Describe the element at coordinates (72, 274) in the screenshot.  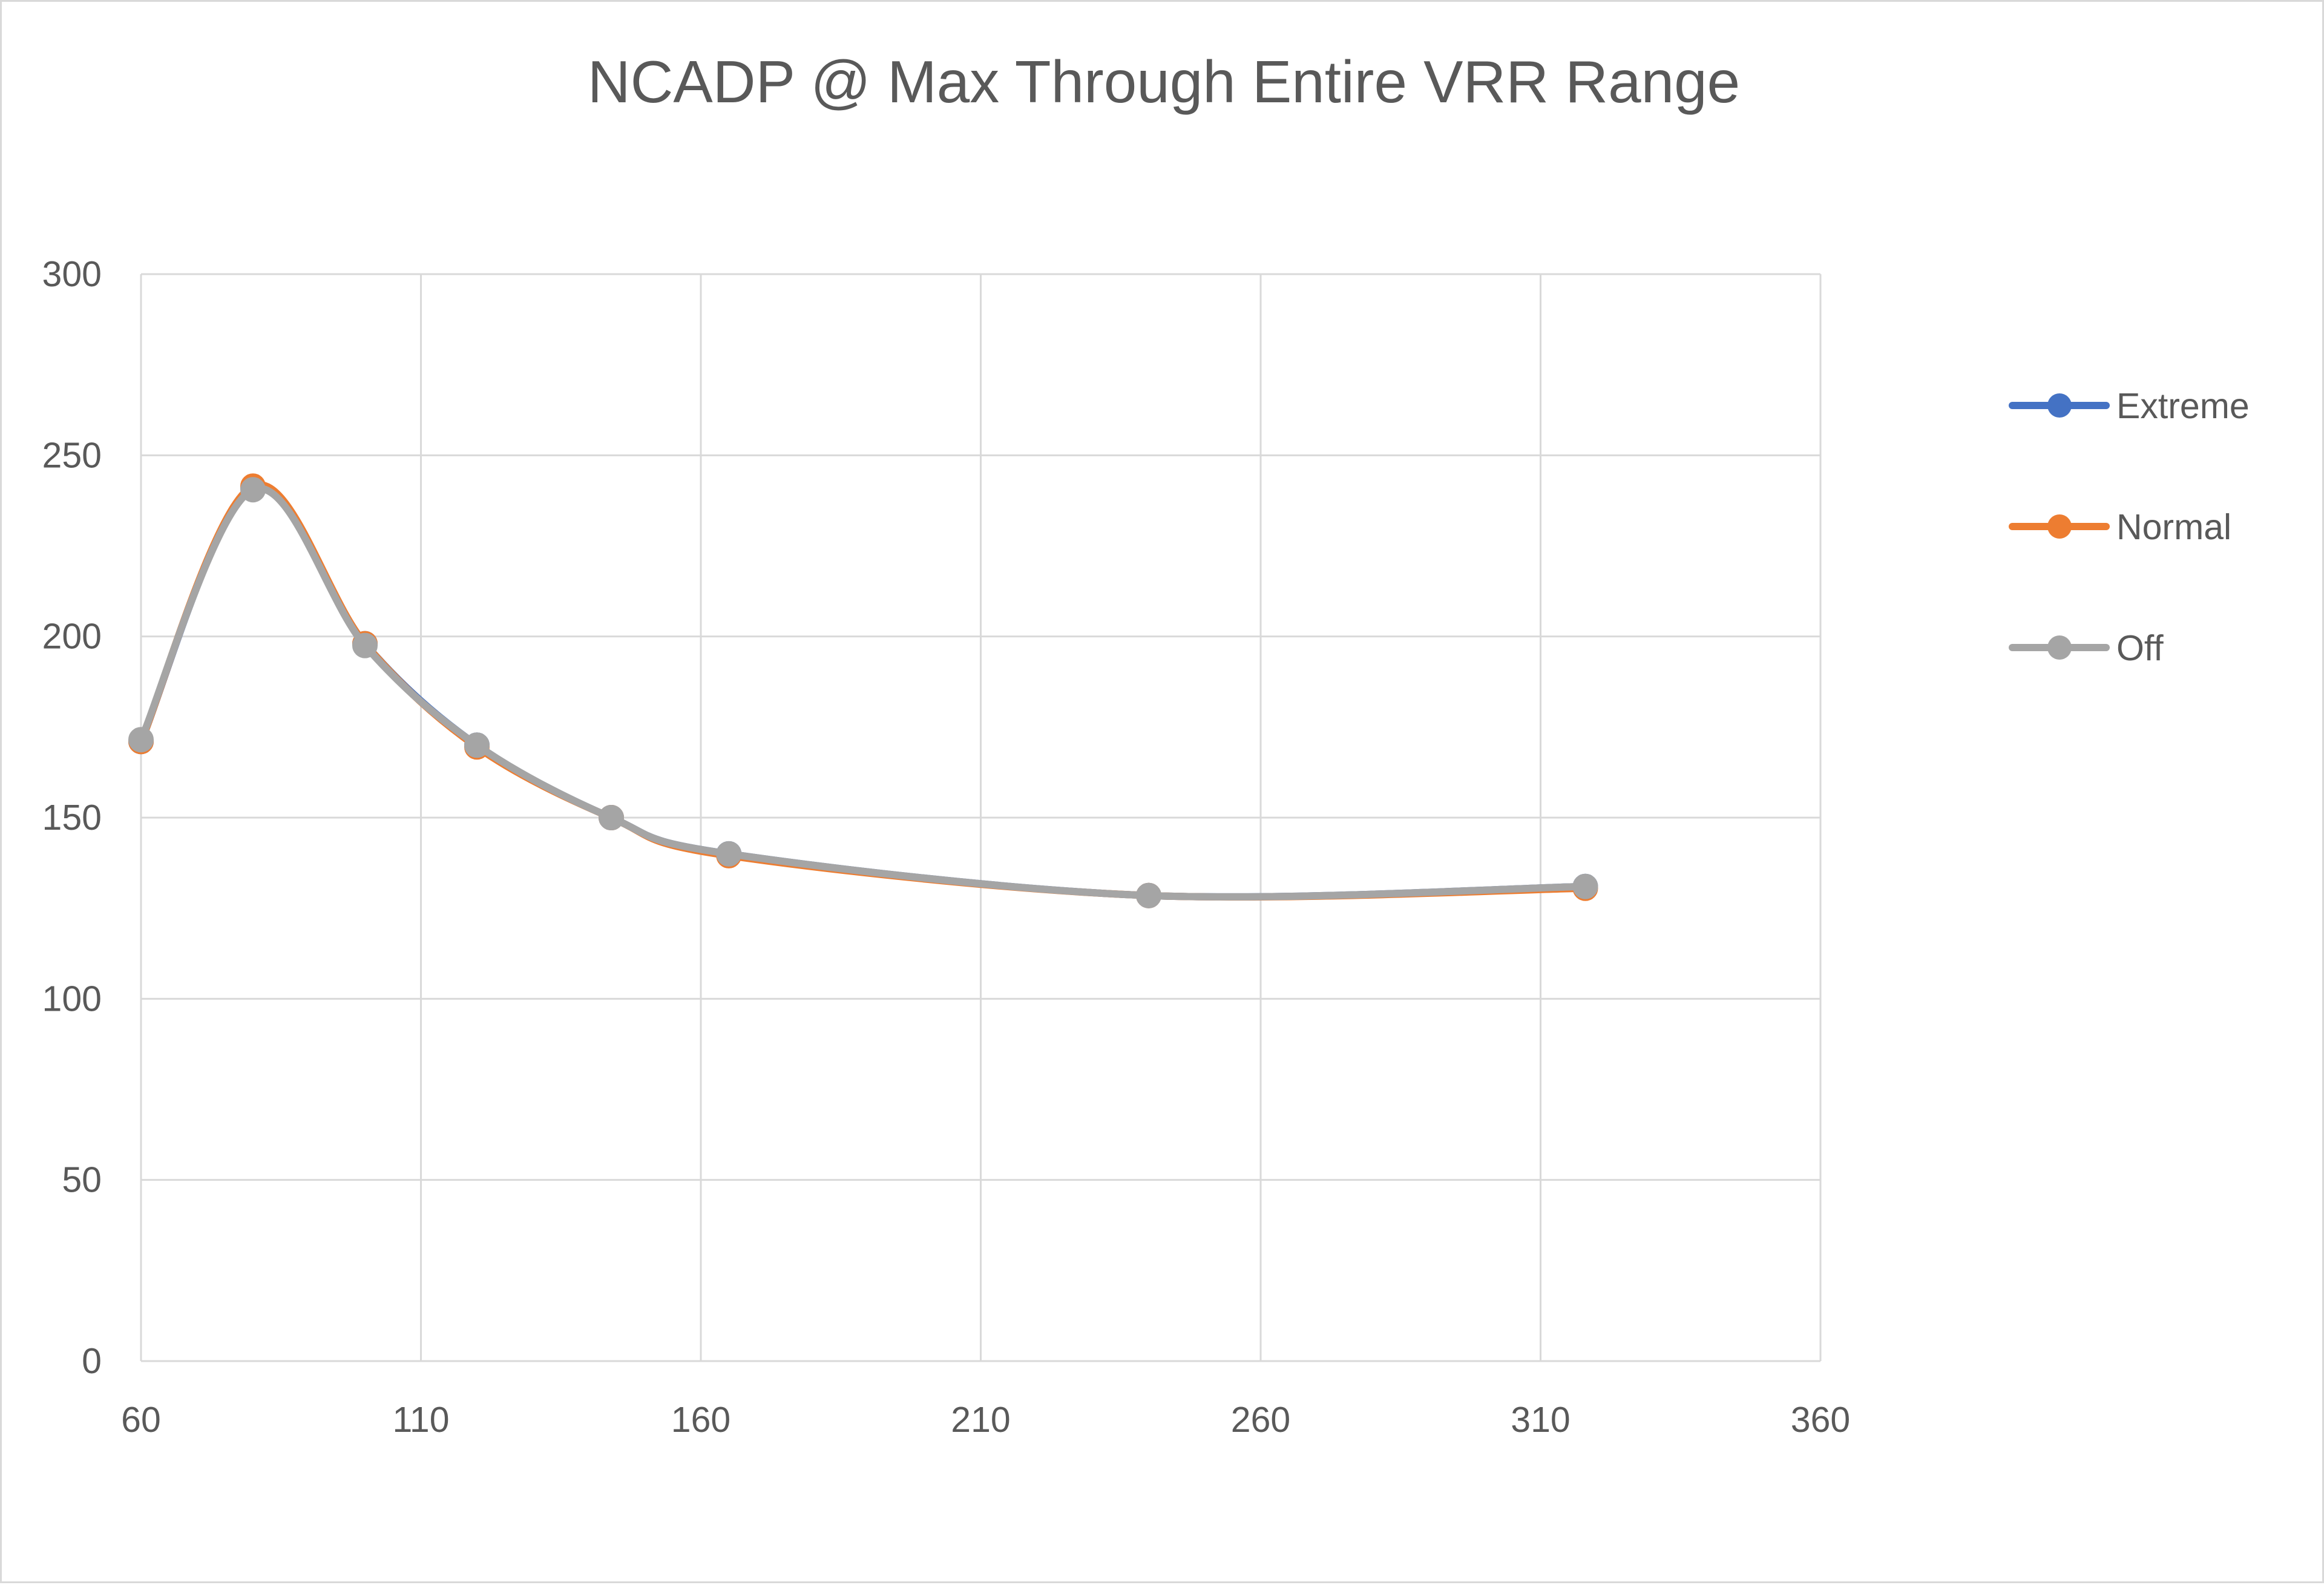
I see `y-tick-label: 300` at that location.